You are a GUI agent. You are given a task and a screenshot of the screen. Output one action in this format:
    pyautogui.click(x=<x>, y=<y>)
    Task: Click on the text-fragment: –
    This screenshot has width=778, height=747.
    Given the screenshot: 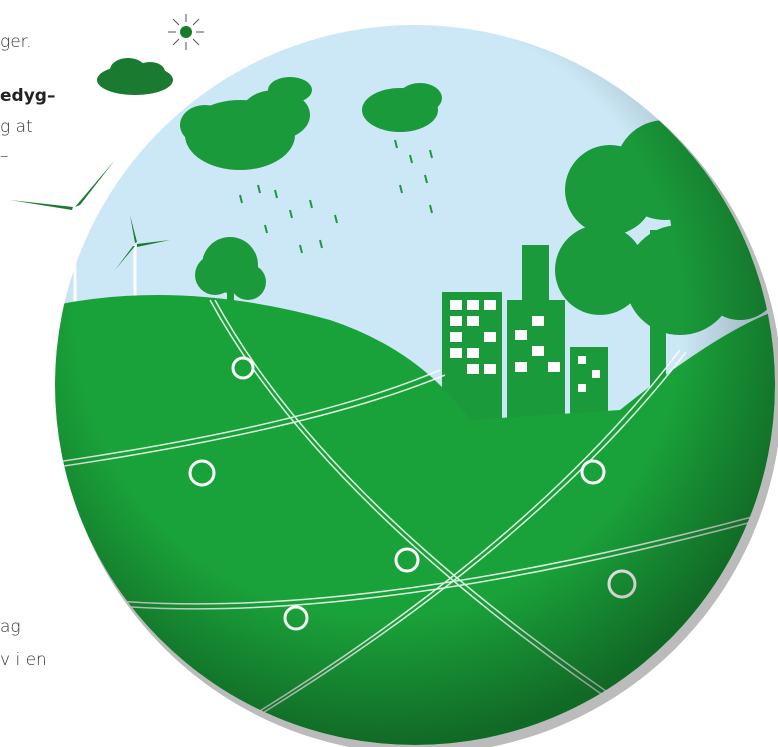 What is the action you would take?
    pyautogui.click(x=4, y=156)
    